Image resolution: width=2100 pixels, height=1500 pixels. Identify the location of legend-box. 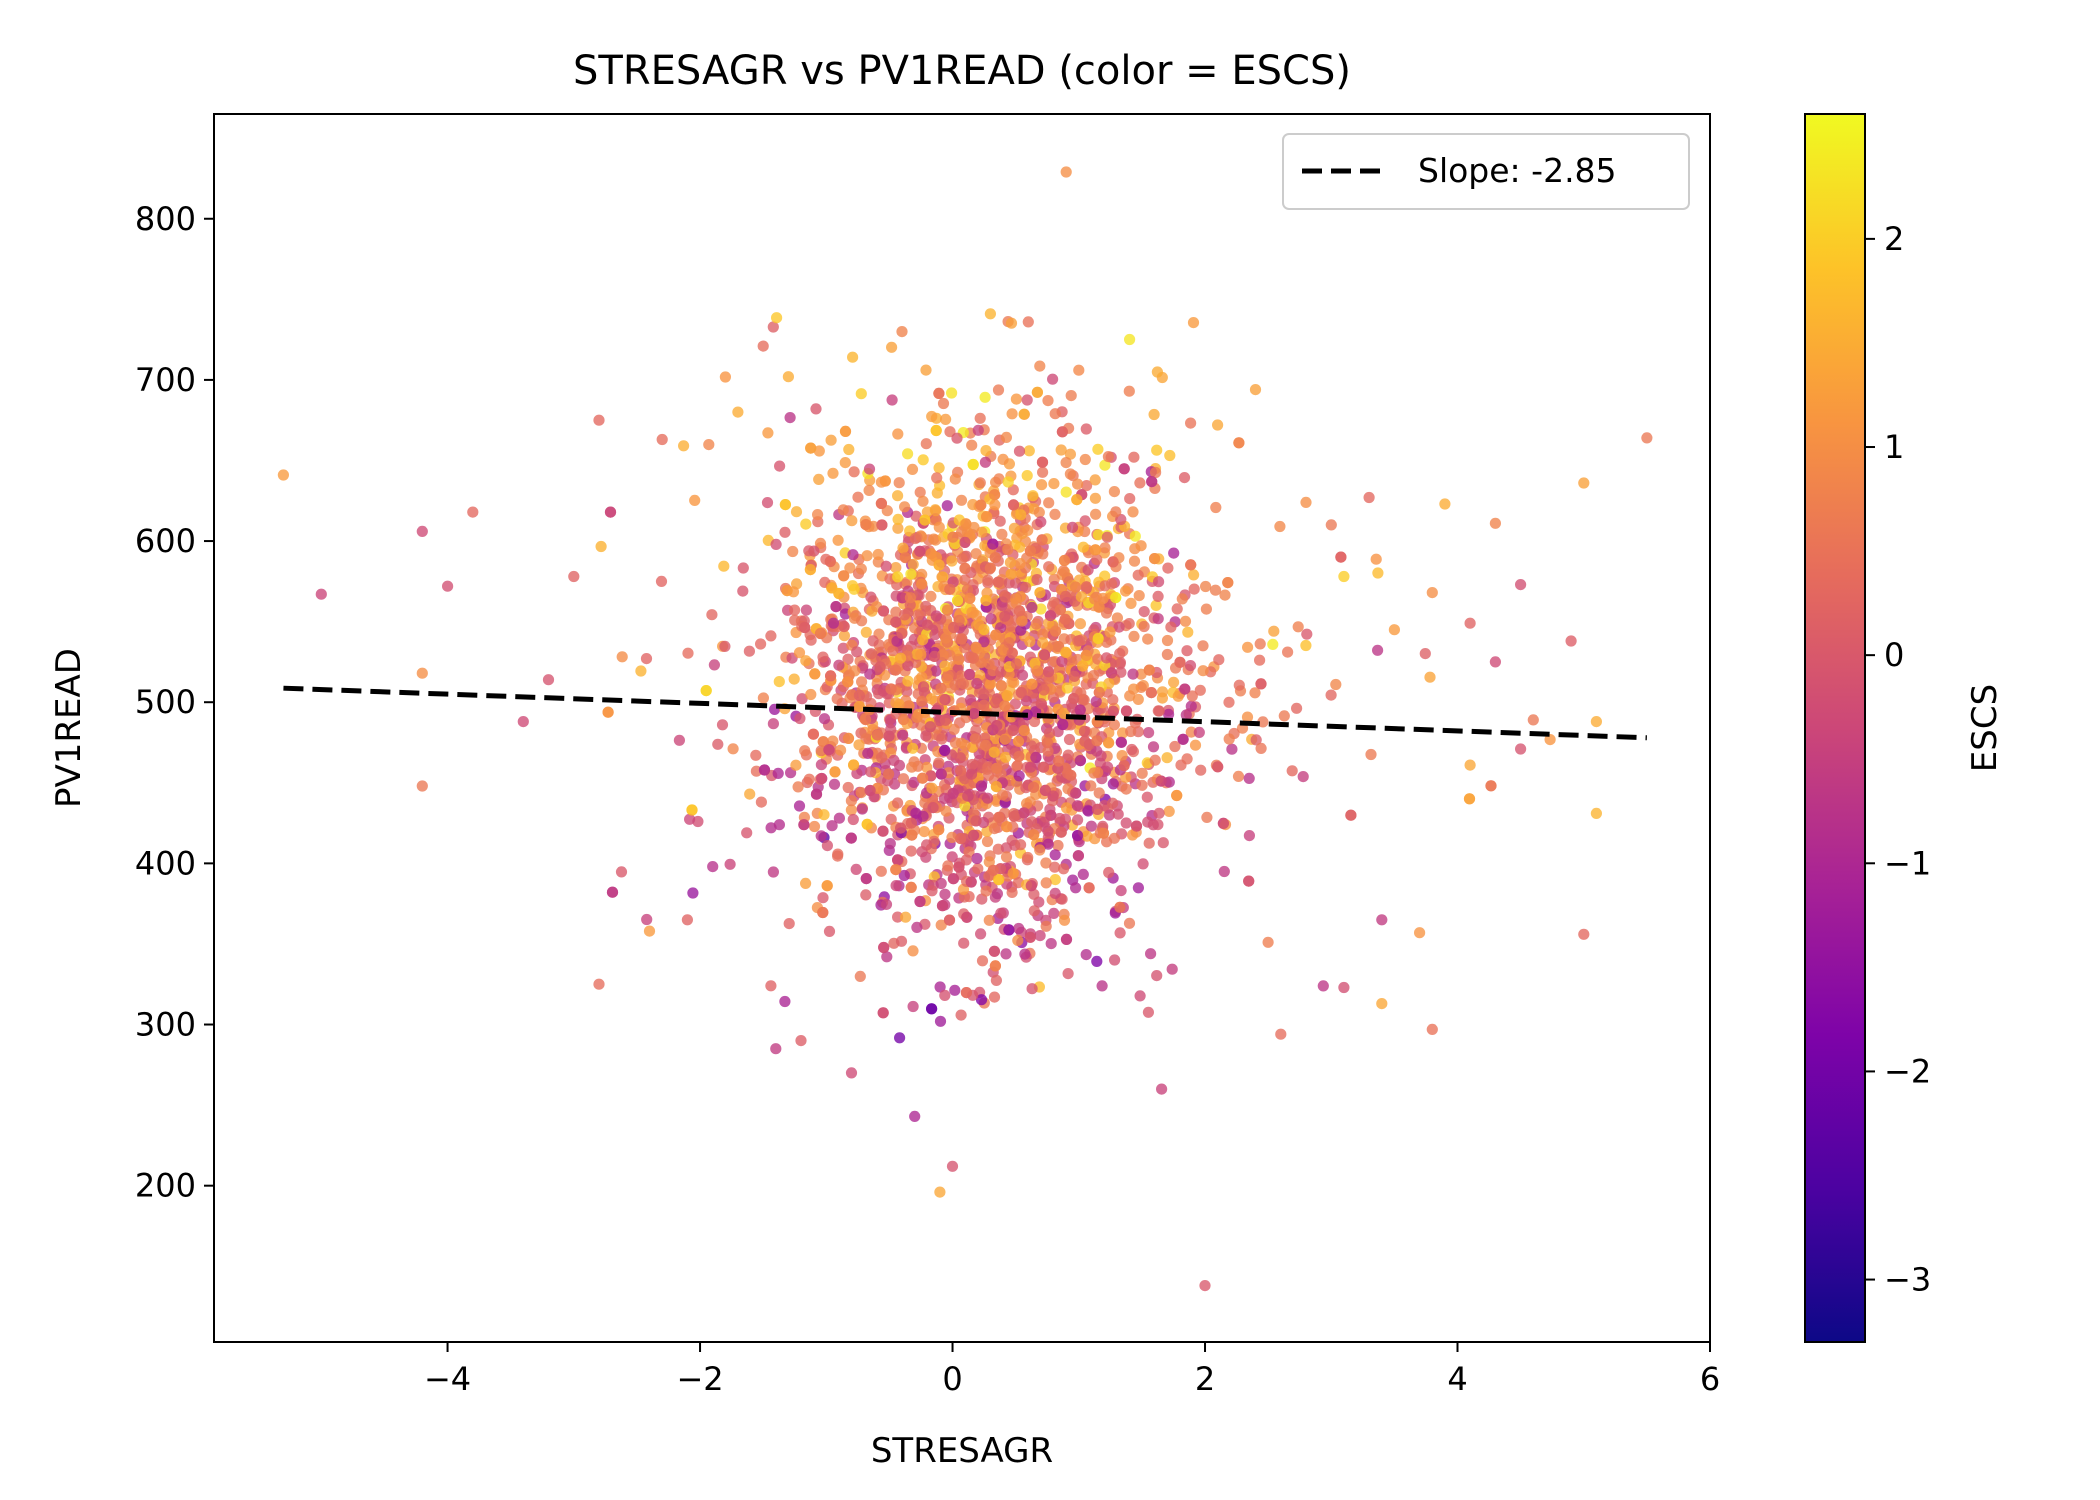
(1486, 171).